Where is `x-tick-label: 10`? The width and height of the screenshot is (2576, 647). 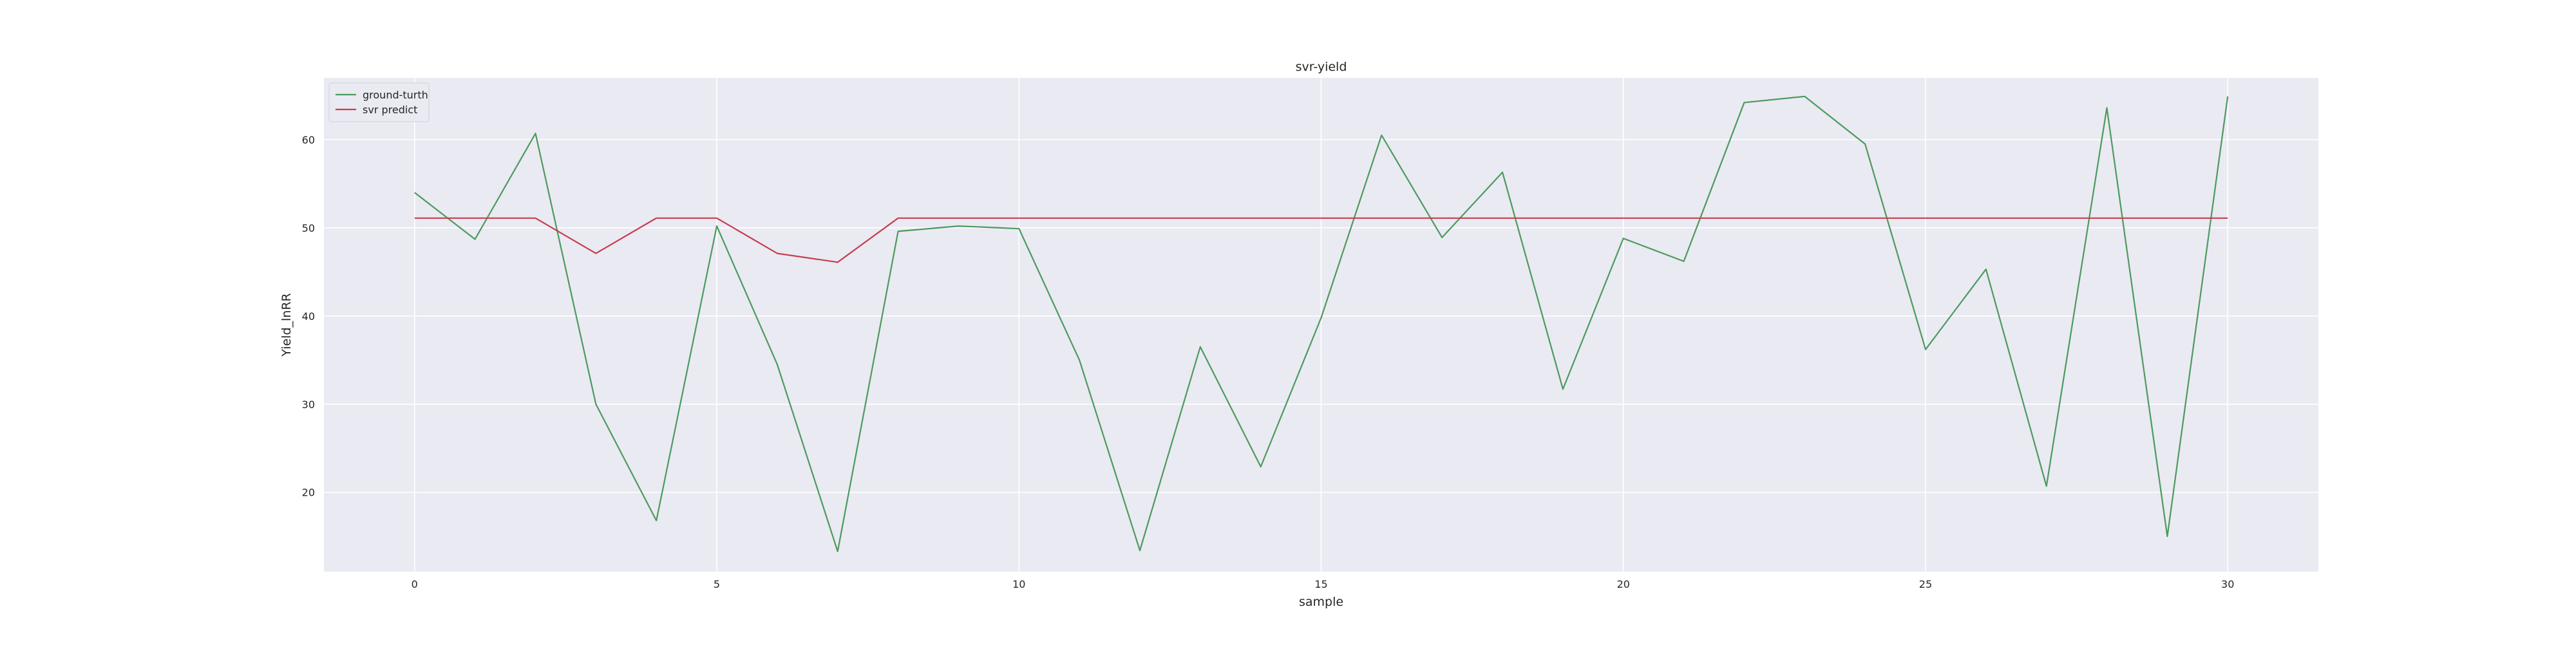
x-tick-label: 10 is located at coordinates (1018, 584).